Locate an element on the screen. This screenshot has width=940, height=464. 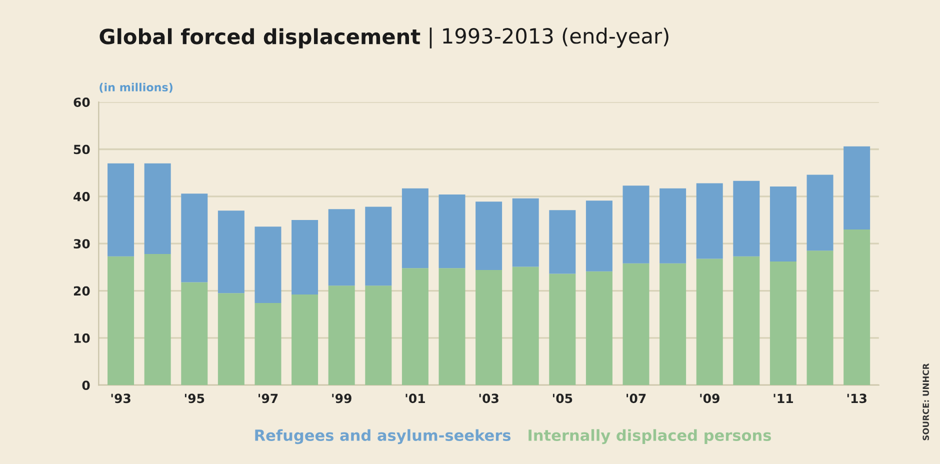
y-tick-label: 40 is located at coordinates (82, 197).